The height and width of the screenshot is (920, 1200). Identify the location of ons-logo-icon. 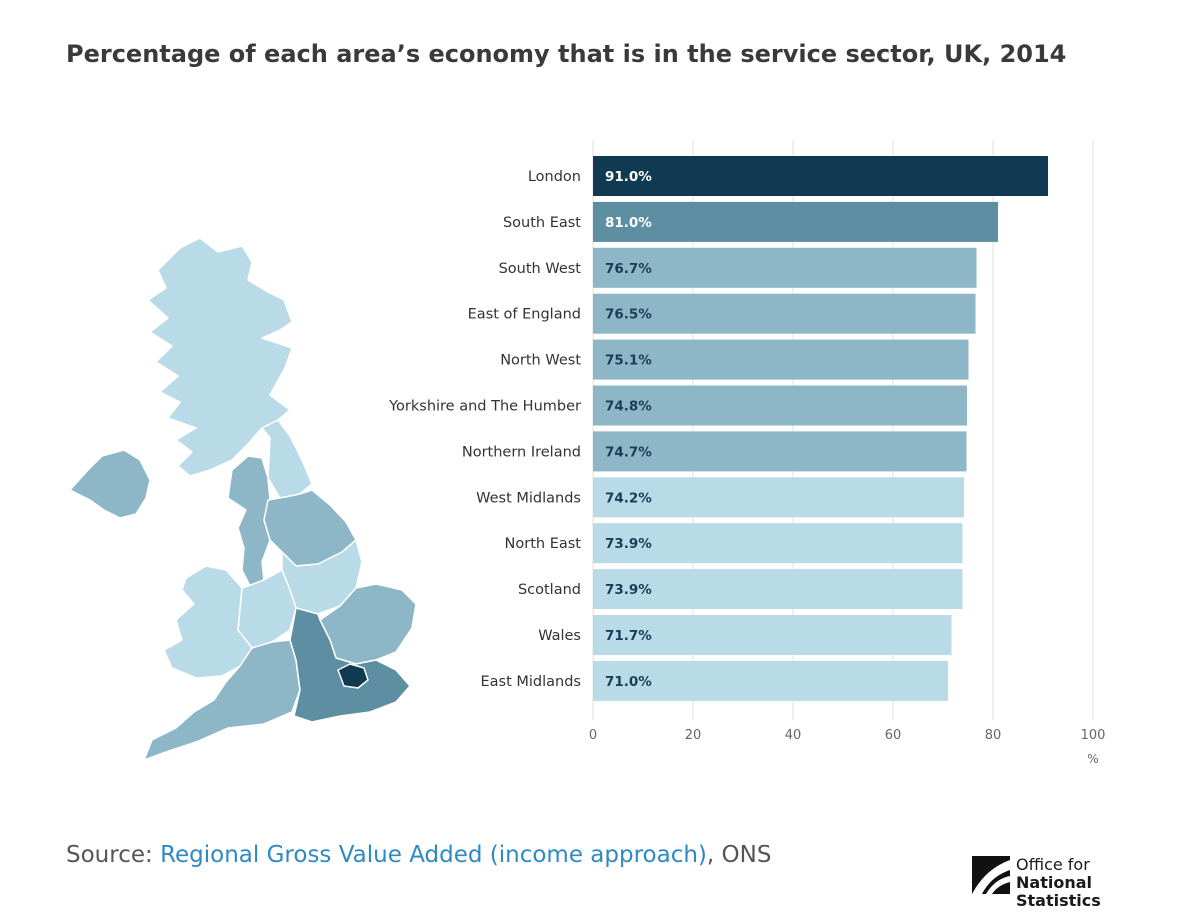
(991, 875).